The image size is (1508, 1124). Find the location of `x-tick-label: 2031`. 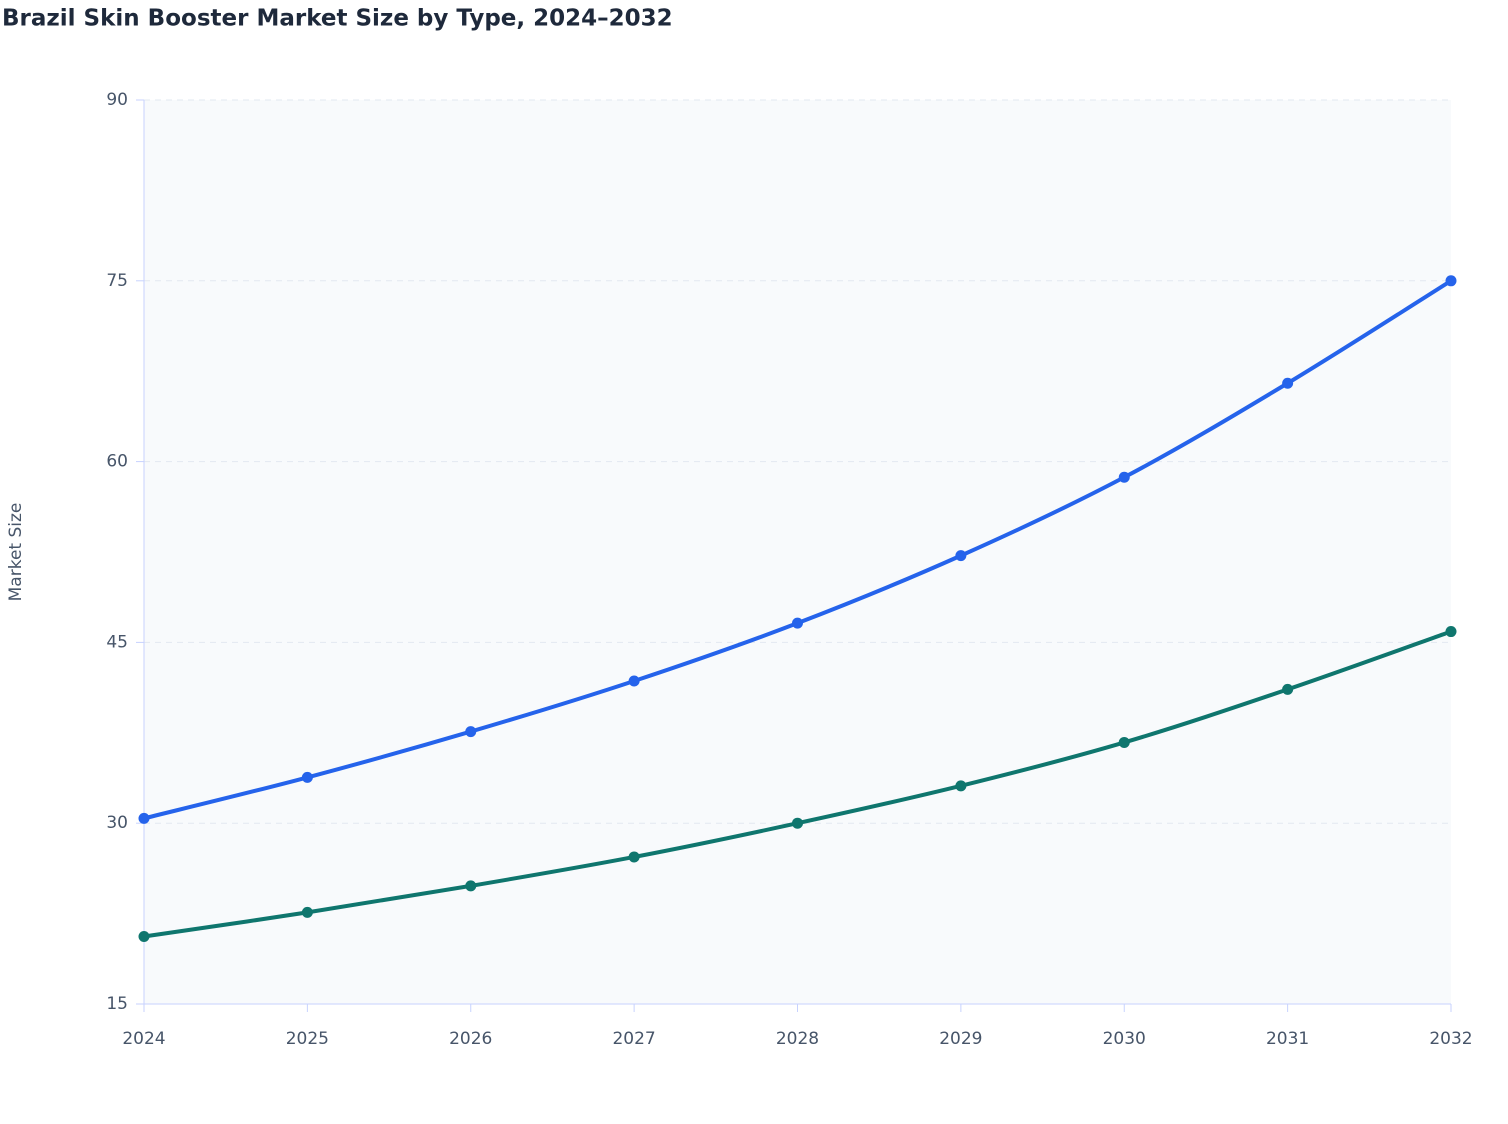

x-tick-label: 2031 is located at coordinates (1287, 1039).